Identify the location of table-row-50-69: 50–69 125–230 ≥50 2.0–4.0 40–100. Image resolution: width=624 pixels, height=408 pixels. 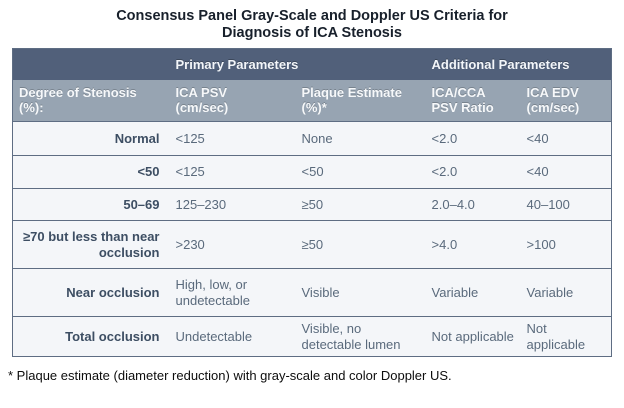
(312, 204).